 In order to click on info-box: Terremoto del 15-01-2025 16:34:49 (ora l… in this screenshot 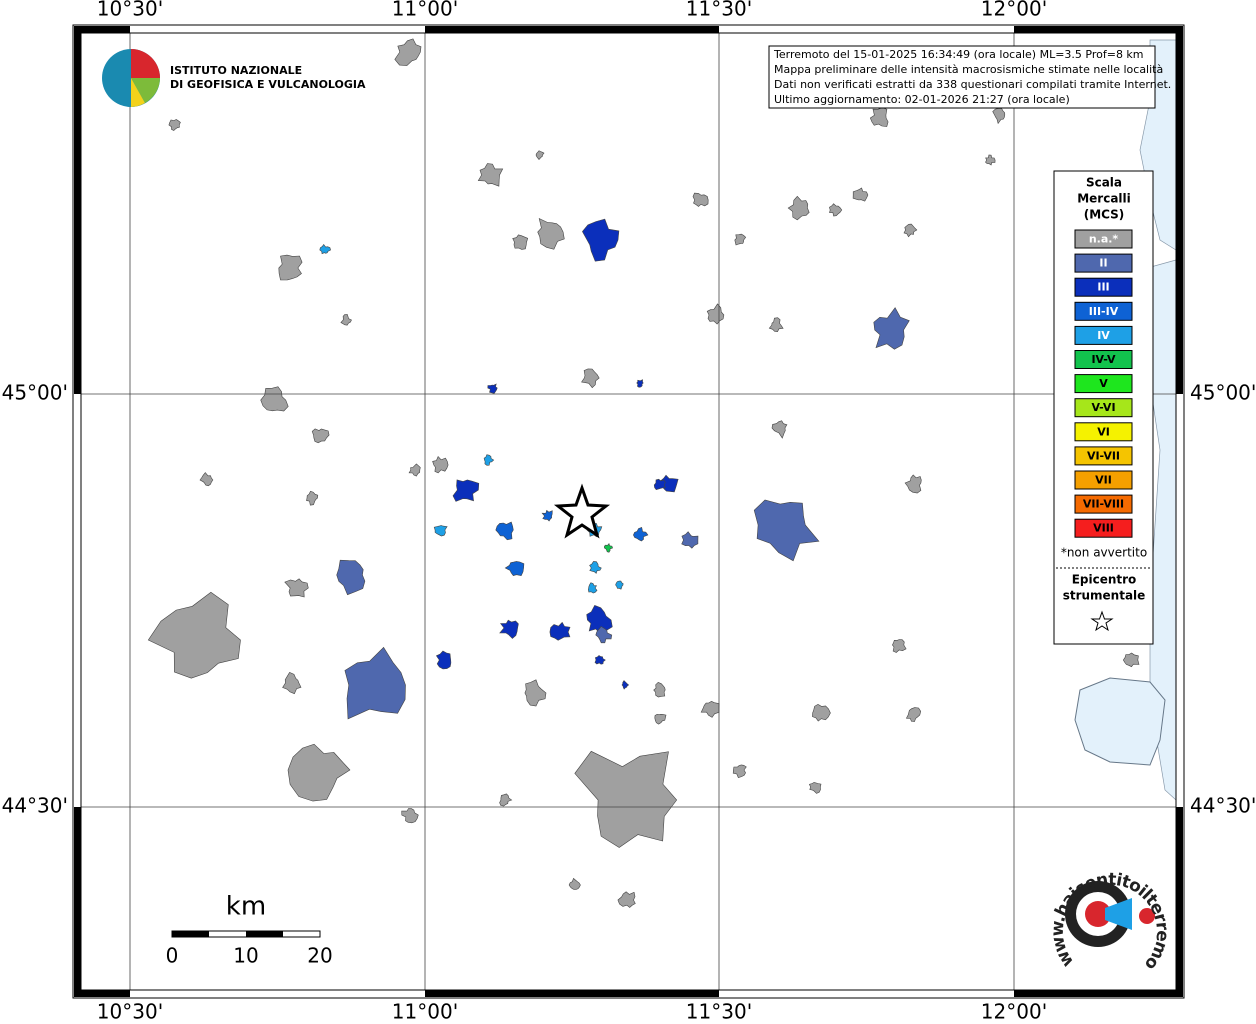, I will do `click(969, 77)`.